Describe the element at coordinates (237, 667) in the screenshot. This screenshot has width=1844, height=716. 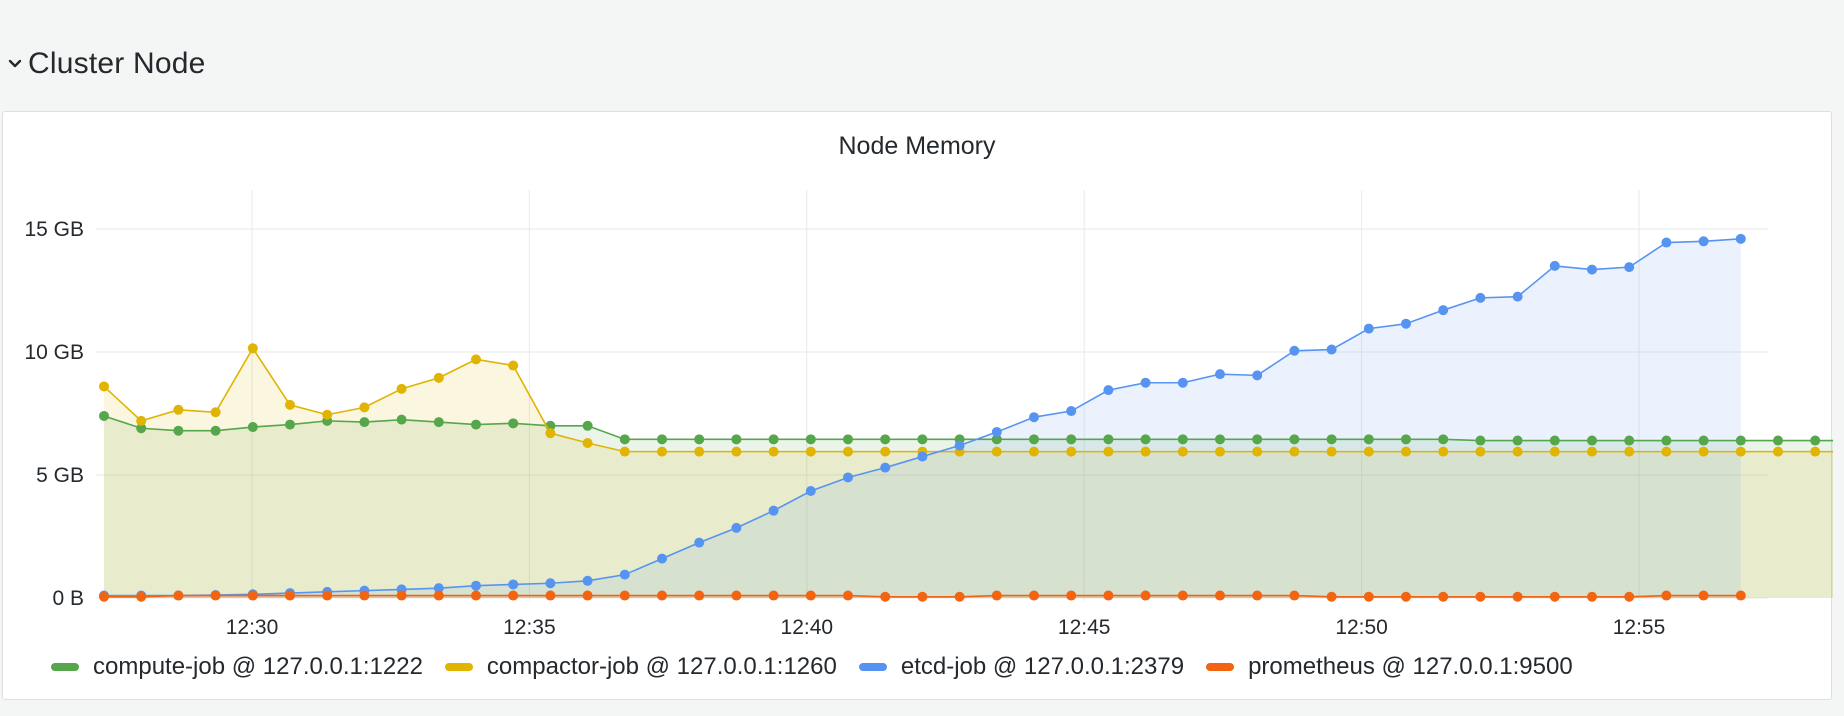
I see `legend-item-0: compute-job @ 127.0.0.1:1222` at that location.